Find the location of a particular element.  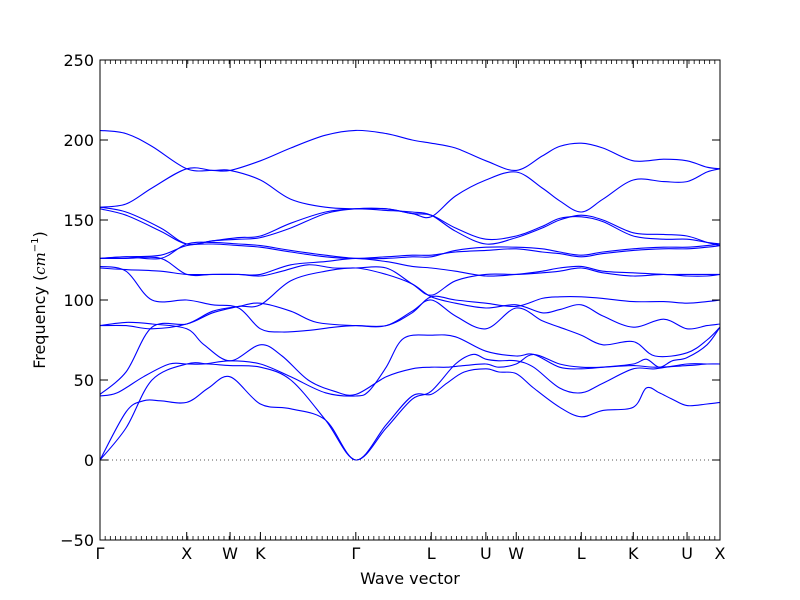

y-tick-label: −50 is located at coordinates (77, 540).